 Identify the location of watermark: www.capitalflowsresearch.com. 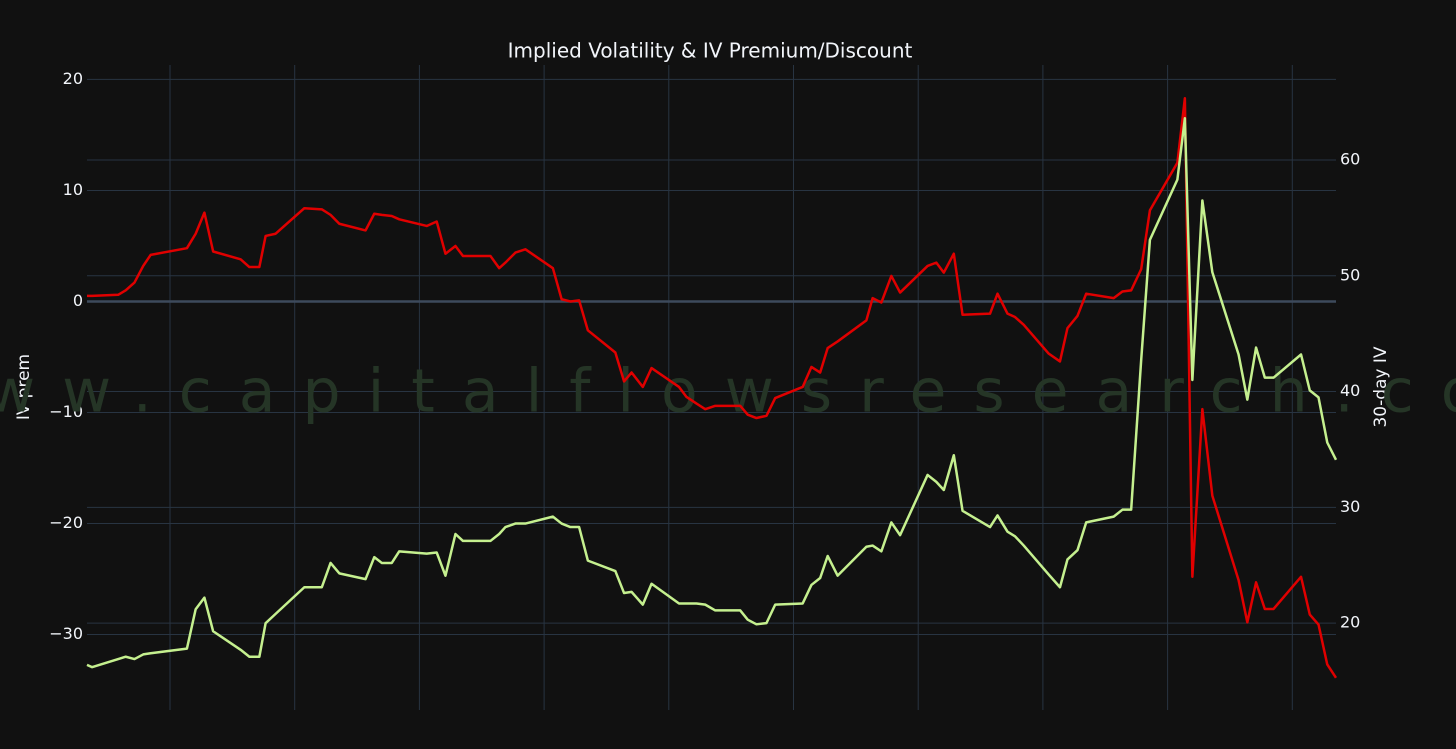
(728, 392).